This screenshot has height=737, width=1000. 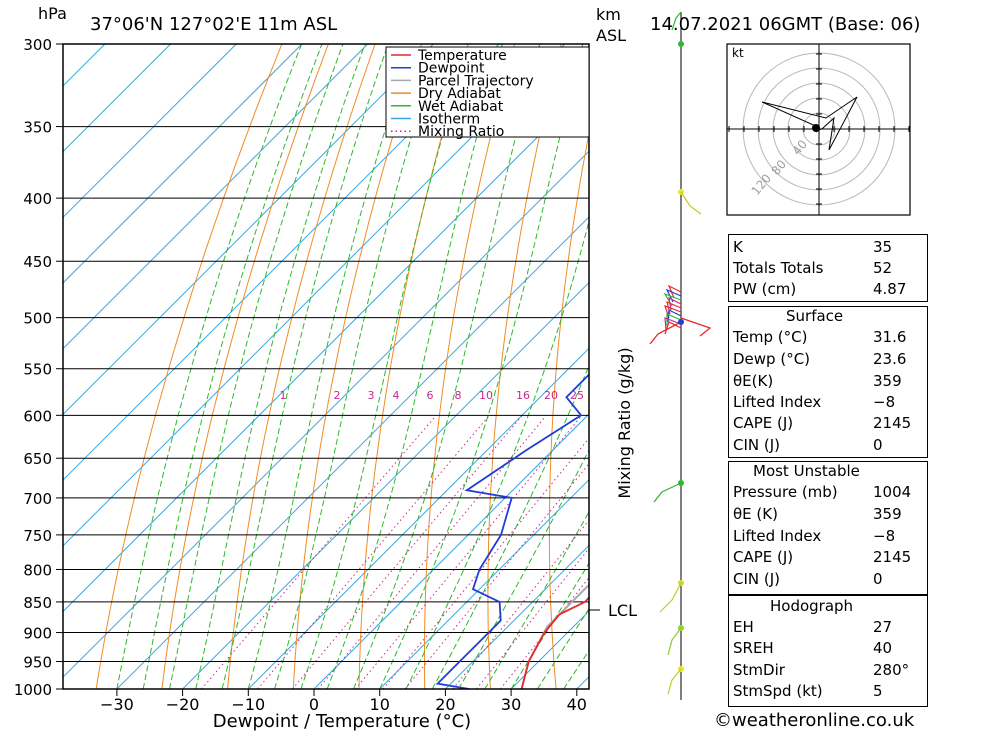 I want to click on mixing-ratio-label: 4, so click(x=396, y=395).